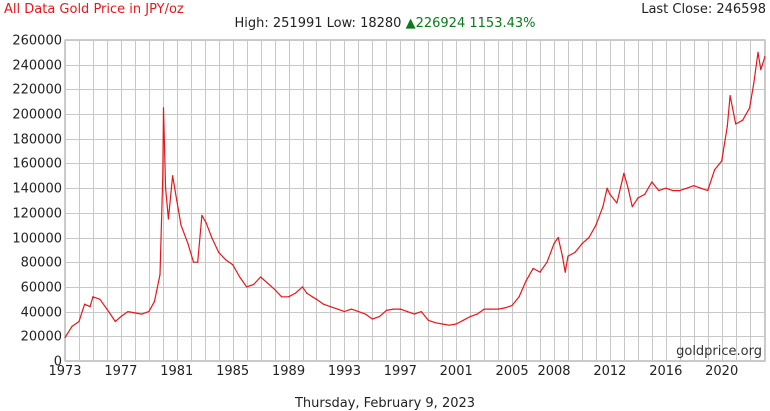 Image resolution: width=770 pixels, height=411 pixels. What do you see at coordinates (512, 371) in the screenshot?
I see `x-tick-label: 2005` at bounding box center [512, 371].